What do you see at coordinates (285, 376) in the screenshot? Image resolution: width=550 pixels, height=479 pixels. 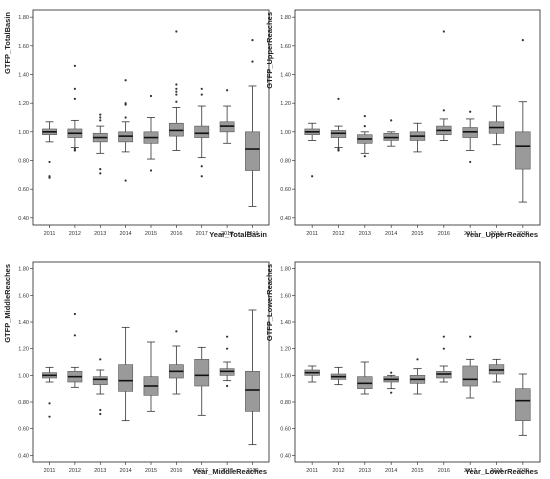 I see `y-tick-label: 1.00` at bounding box center [285, 376].